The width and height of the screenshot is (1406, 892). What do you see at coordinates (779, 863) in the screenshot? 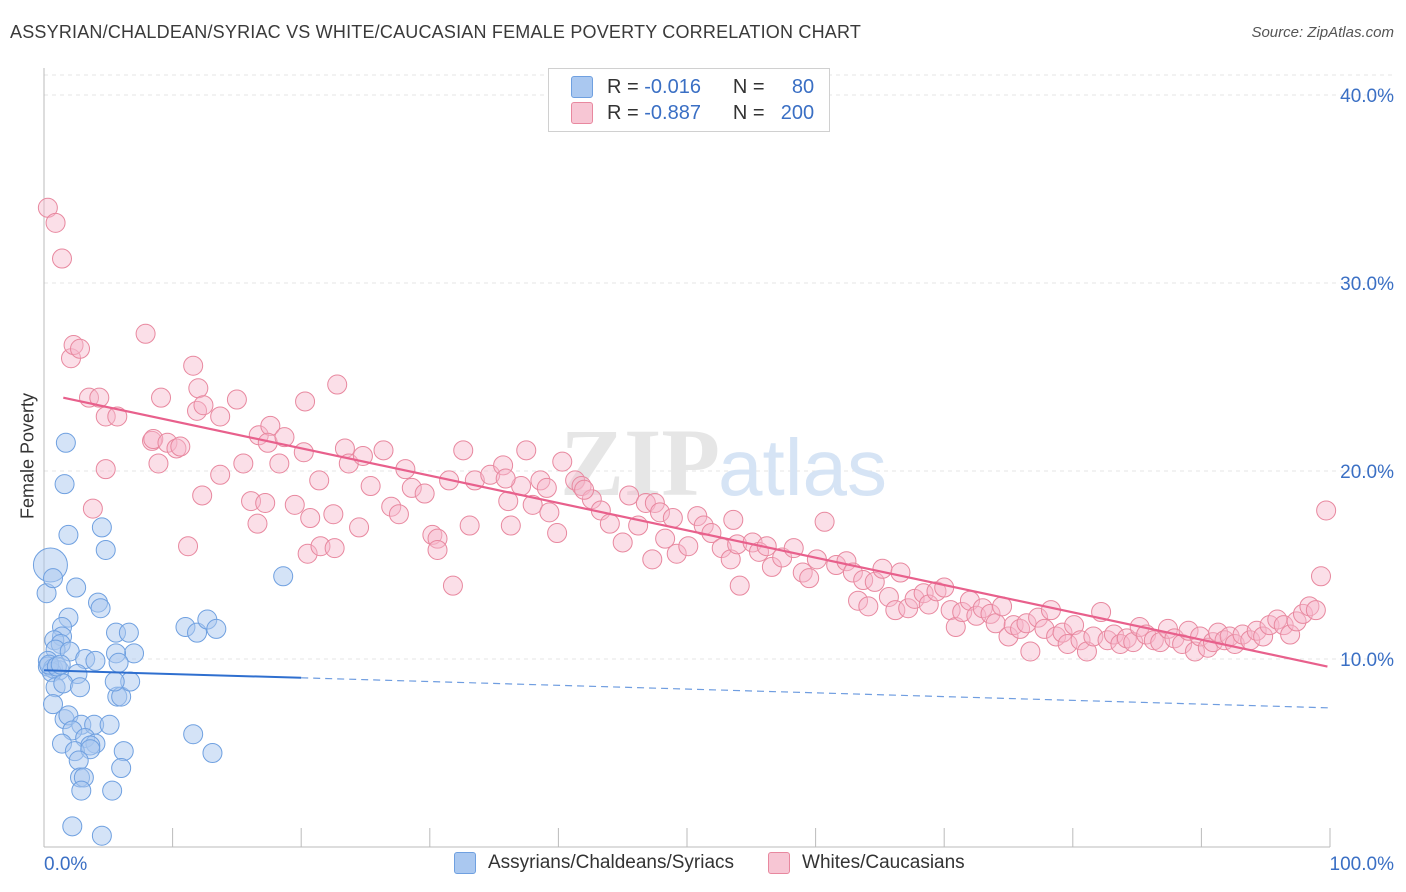
I see `legend-swatch-pink` at bounding box center [779, 863].